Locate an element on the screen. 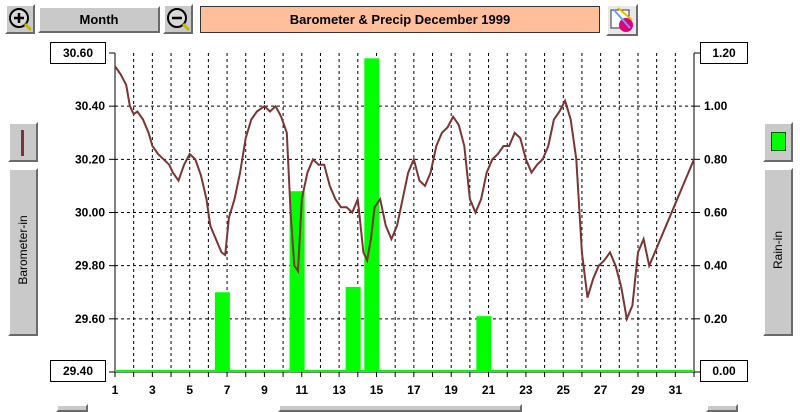  zoom-out-icon is located at coordinates (179, 20).